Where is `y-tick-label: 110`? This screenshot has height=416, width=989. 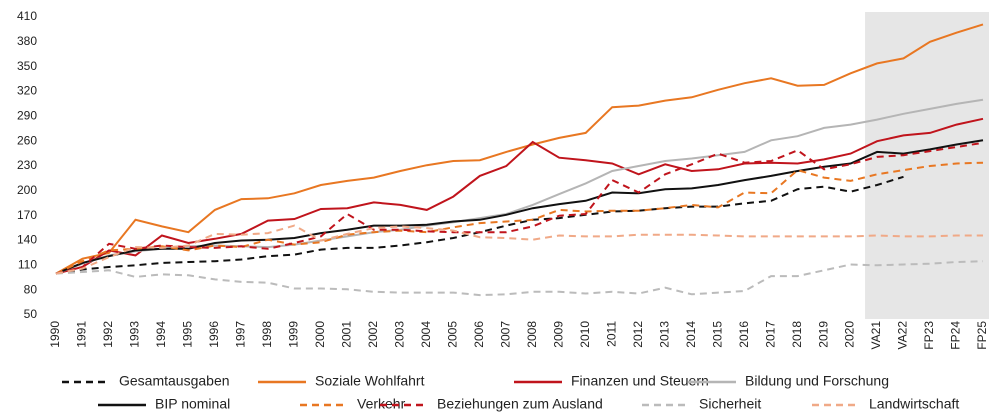 y-tick-label: 110 is located at coordinates (27, 265).